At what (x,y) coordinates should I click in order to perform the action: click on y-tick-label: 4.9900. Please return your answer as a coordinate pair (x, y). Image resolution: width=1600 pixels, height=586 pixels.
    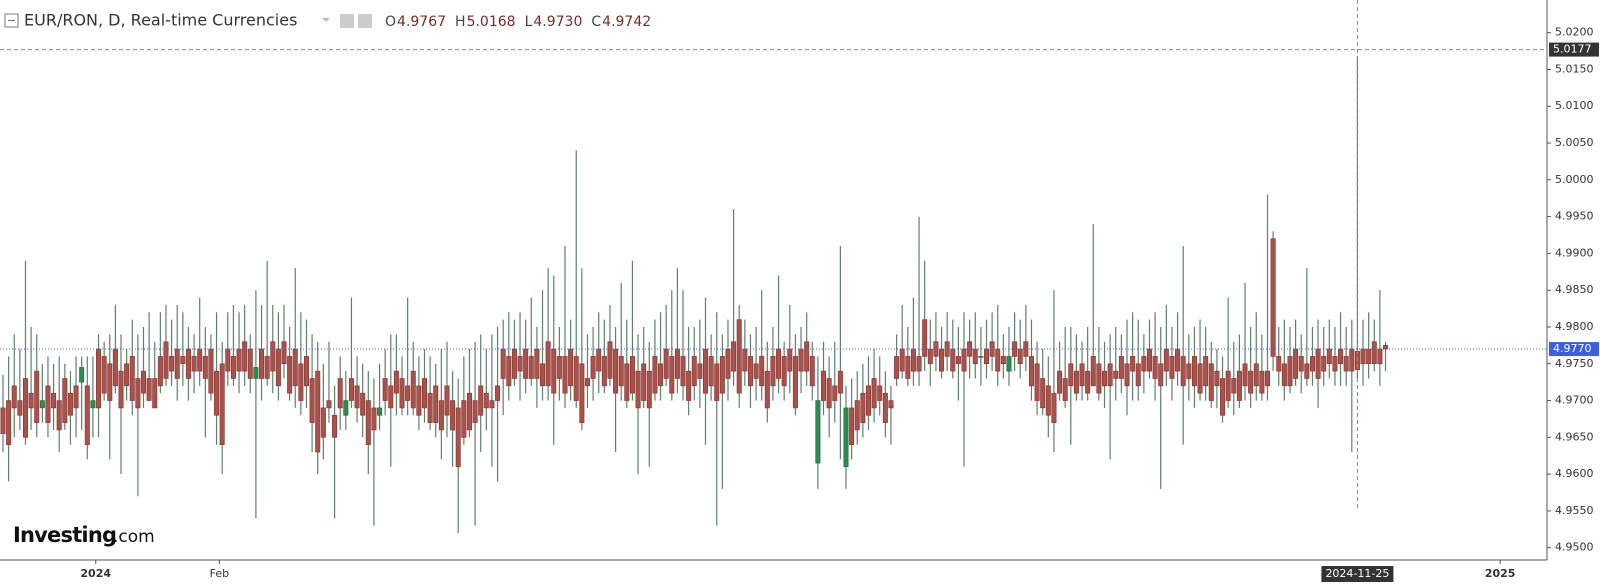
    Looking at the image, I should click on (1574, 252).